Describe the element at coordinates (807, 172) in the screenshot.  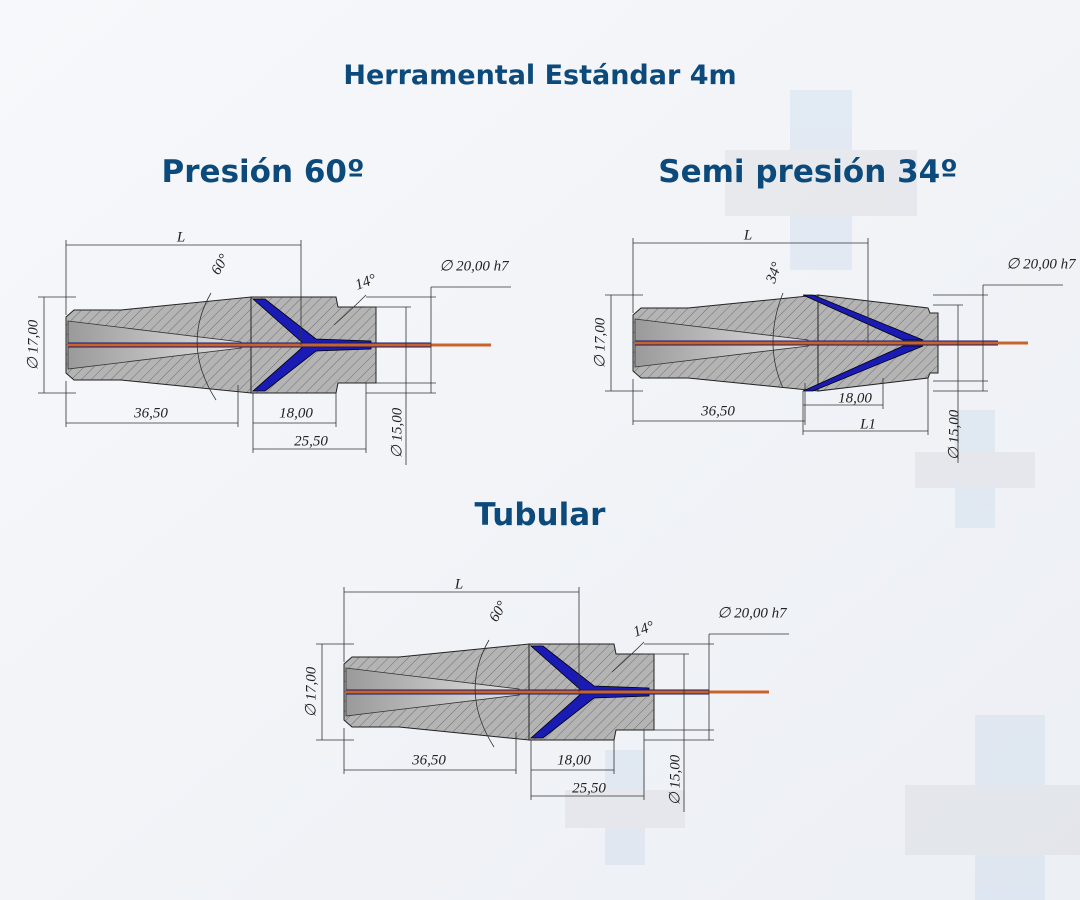
I see `section-title: Semi presión 34º` at that location.